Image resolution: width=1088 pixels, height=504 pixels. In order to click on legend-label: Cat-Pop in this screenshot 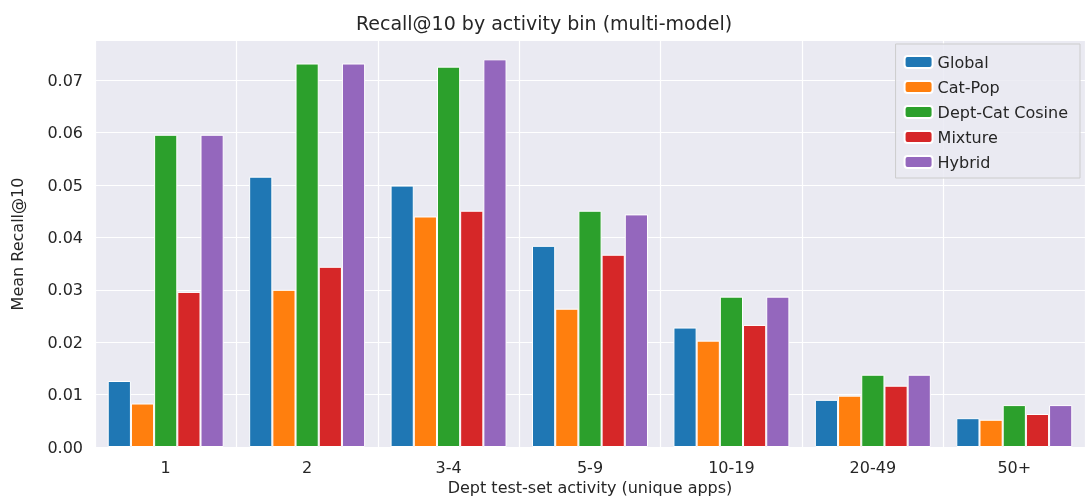, I will do `click(968, 87)`.